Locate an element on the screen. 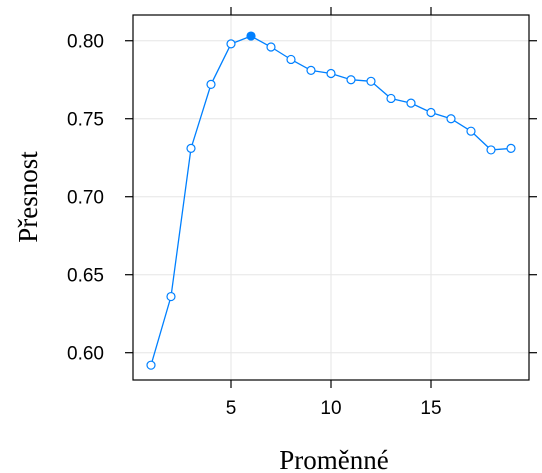 Image resolution: width=542 pixels, height=473 pixels. y-tick-label: 0.70 is located at coordinates (85, 198).